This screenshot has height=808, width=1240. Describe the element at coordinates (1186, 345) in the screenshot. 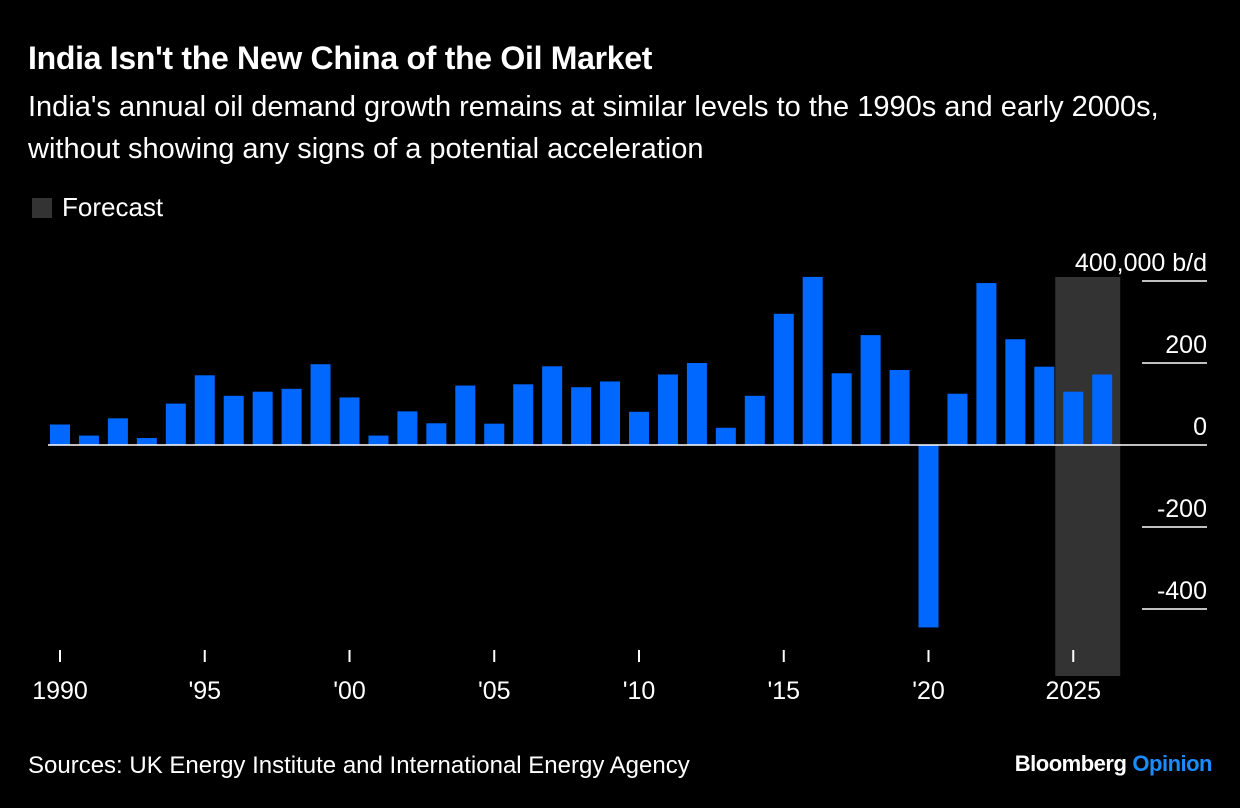

I see `y-tick-label: 200` at that location.